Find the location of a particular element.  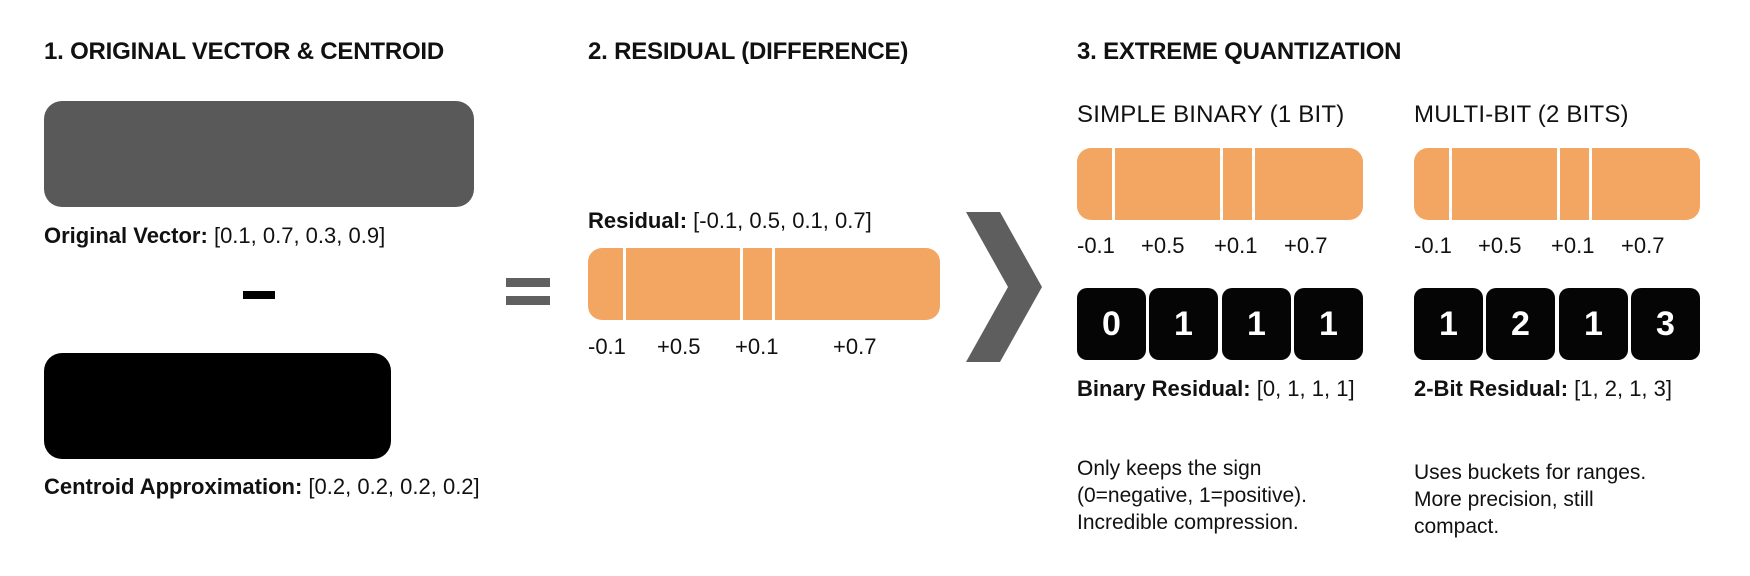

binary-residual-bar is located at coordinates (1220, 184).